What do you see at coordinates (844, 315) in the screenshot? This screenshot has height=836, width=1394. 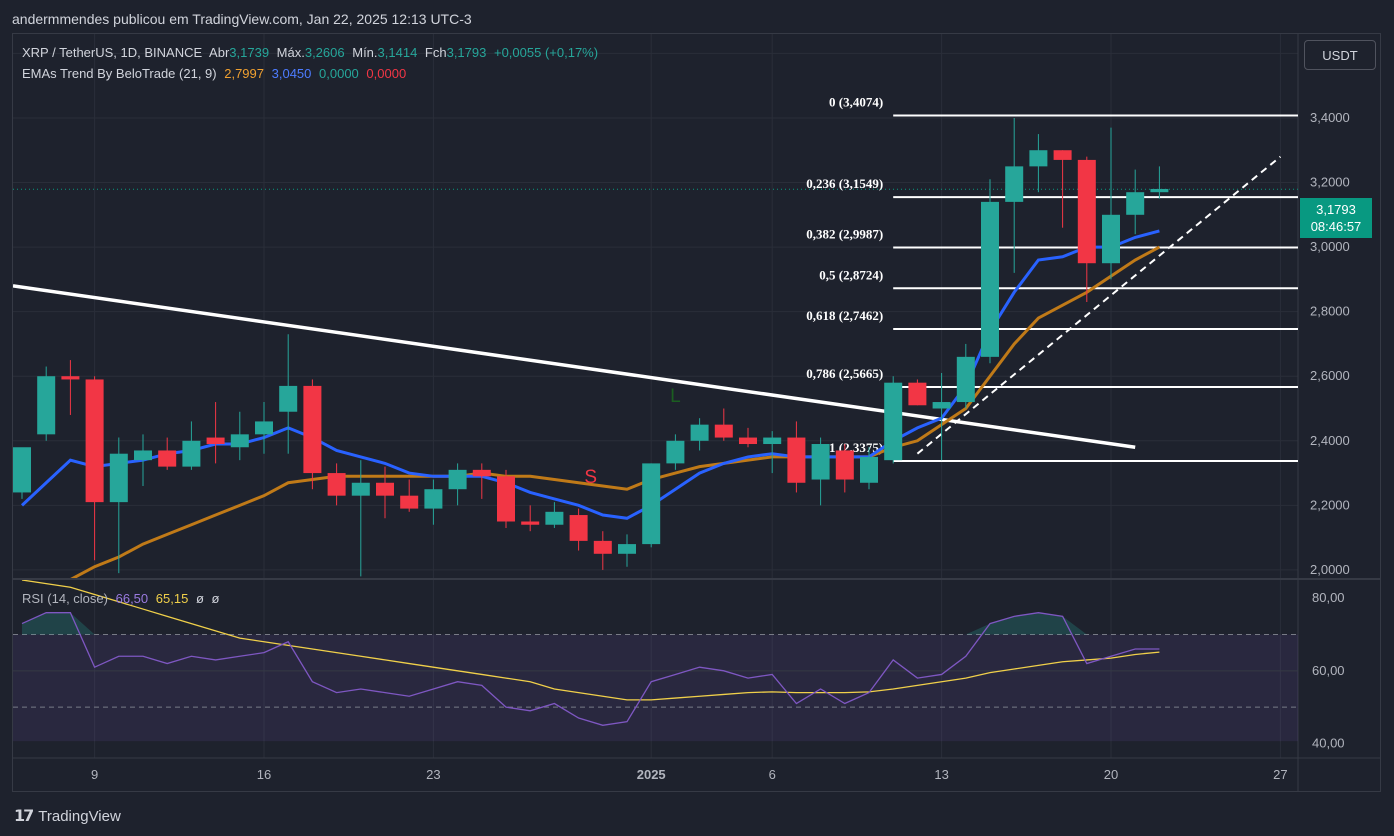 I see `fib-level-label: 0,618 (2,7462)` at bounding box center [844, 315].